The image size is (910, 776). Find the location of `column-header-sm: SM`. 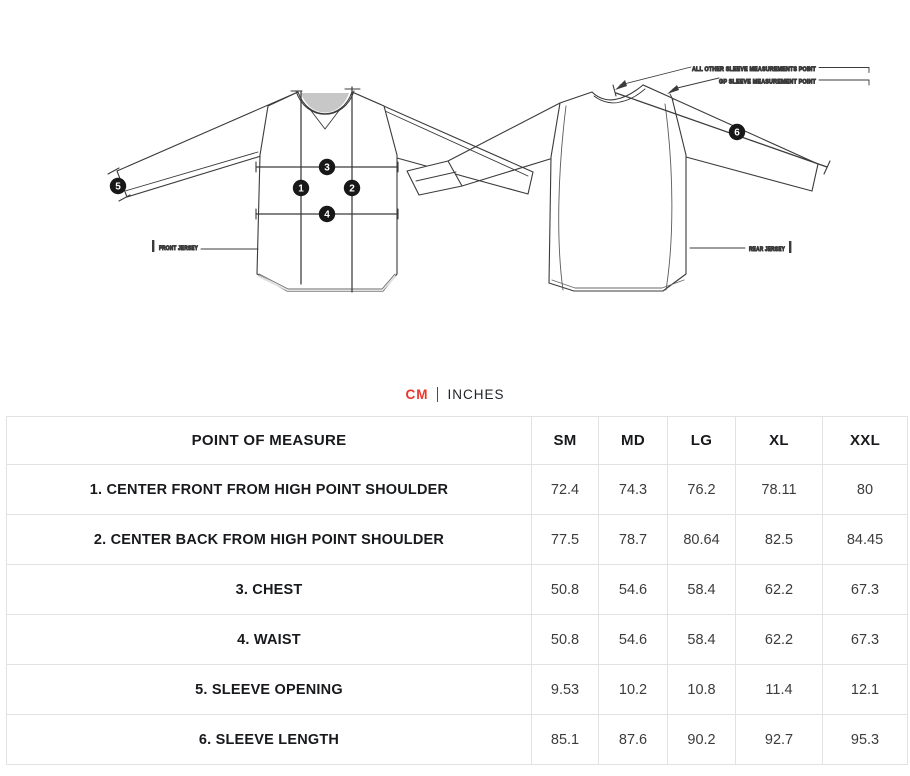

column-header-sm: SM is located at coordinates (565, 440).